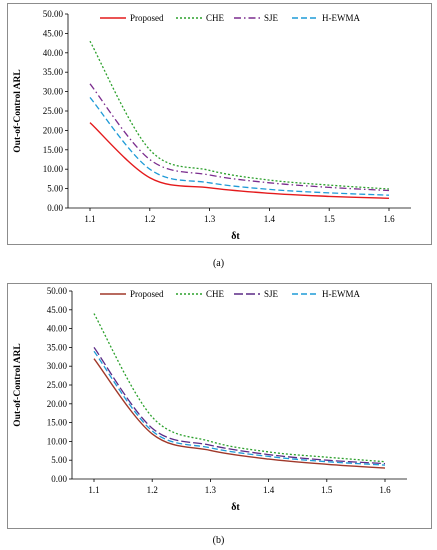 The image size is (437, 550). I want to click on caption-b: (b), so click(218, 540).